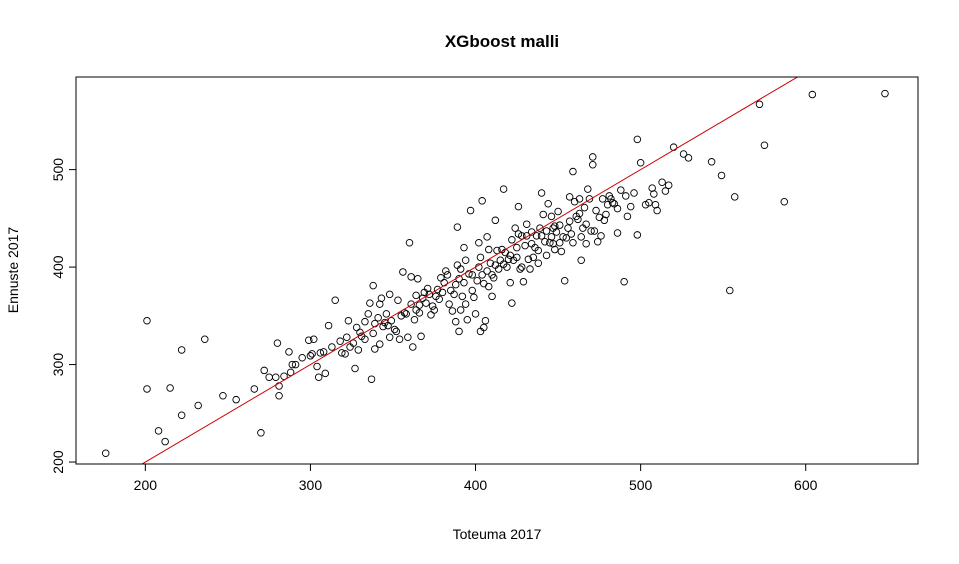 This screenshot has width=959, height=564. What do you see at coordinates (806, 485) in the screenshot?
I see `x-tick-label: 600` at bounding box center [806, 485].